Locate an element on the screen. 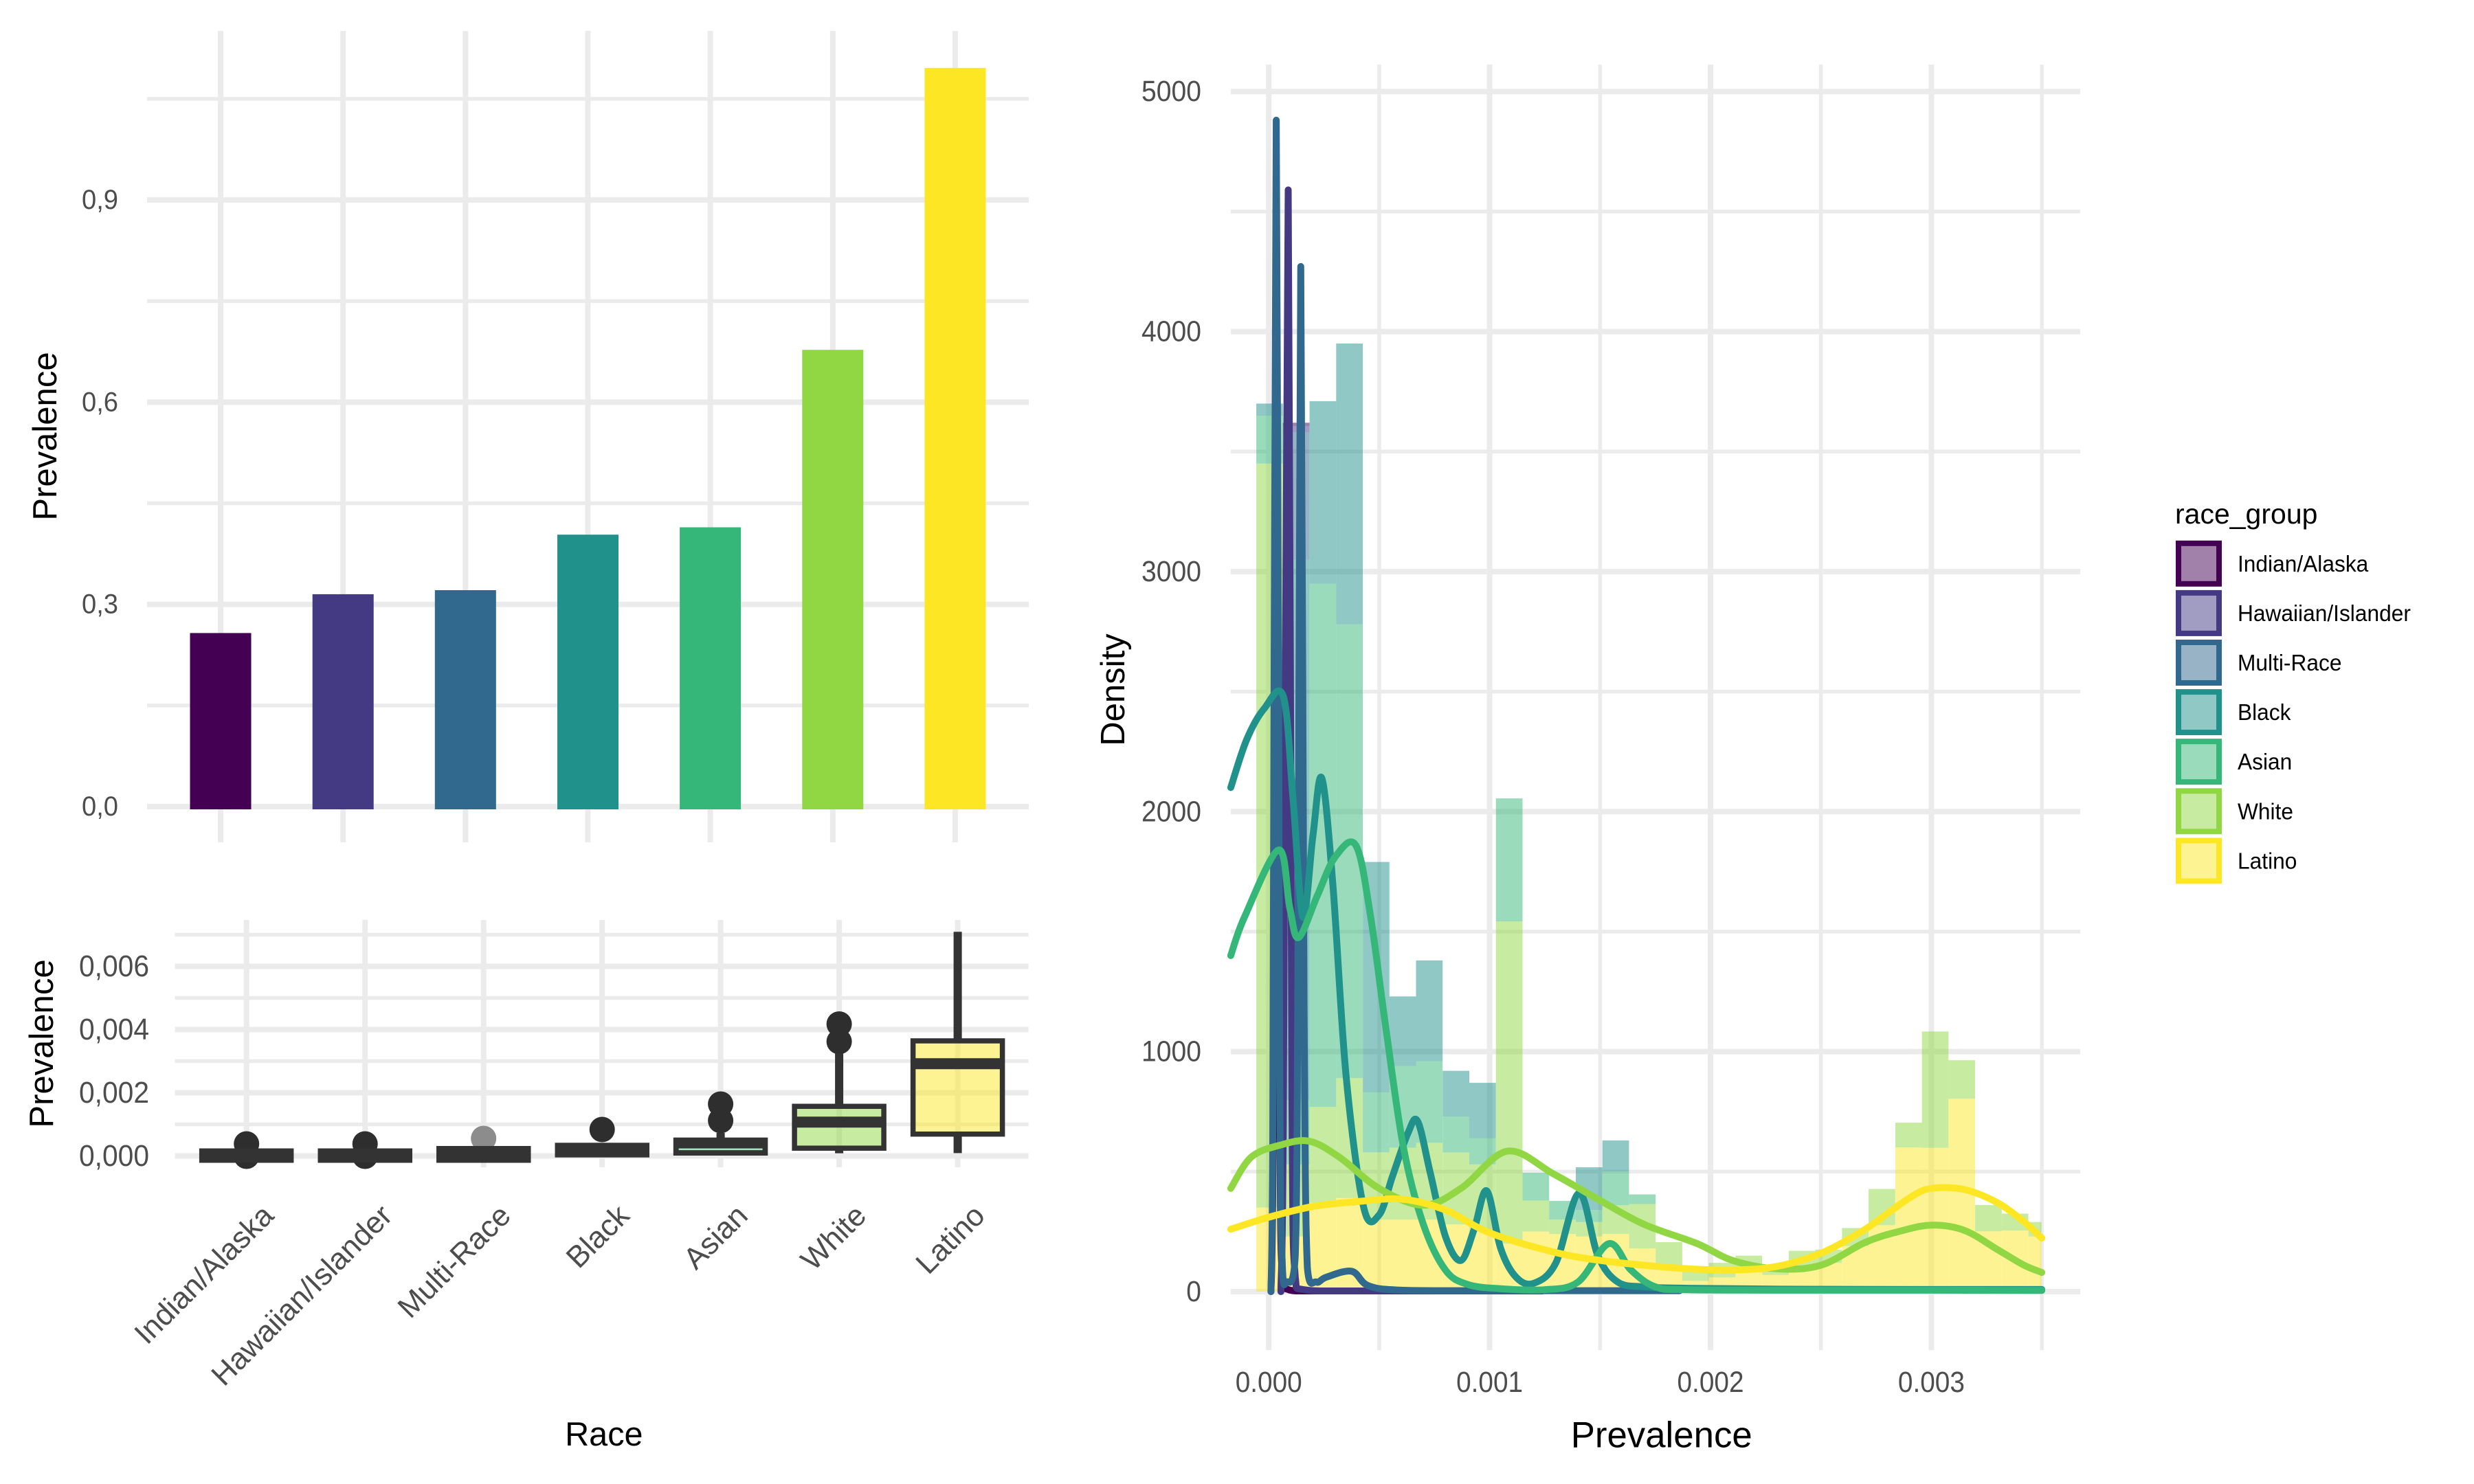 Image resolution: width=2474 pixels, height=1484 pixels. svg-text: 0,6 is located at coordinates (100, 402).